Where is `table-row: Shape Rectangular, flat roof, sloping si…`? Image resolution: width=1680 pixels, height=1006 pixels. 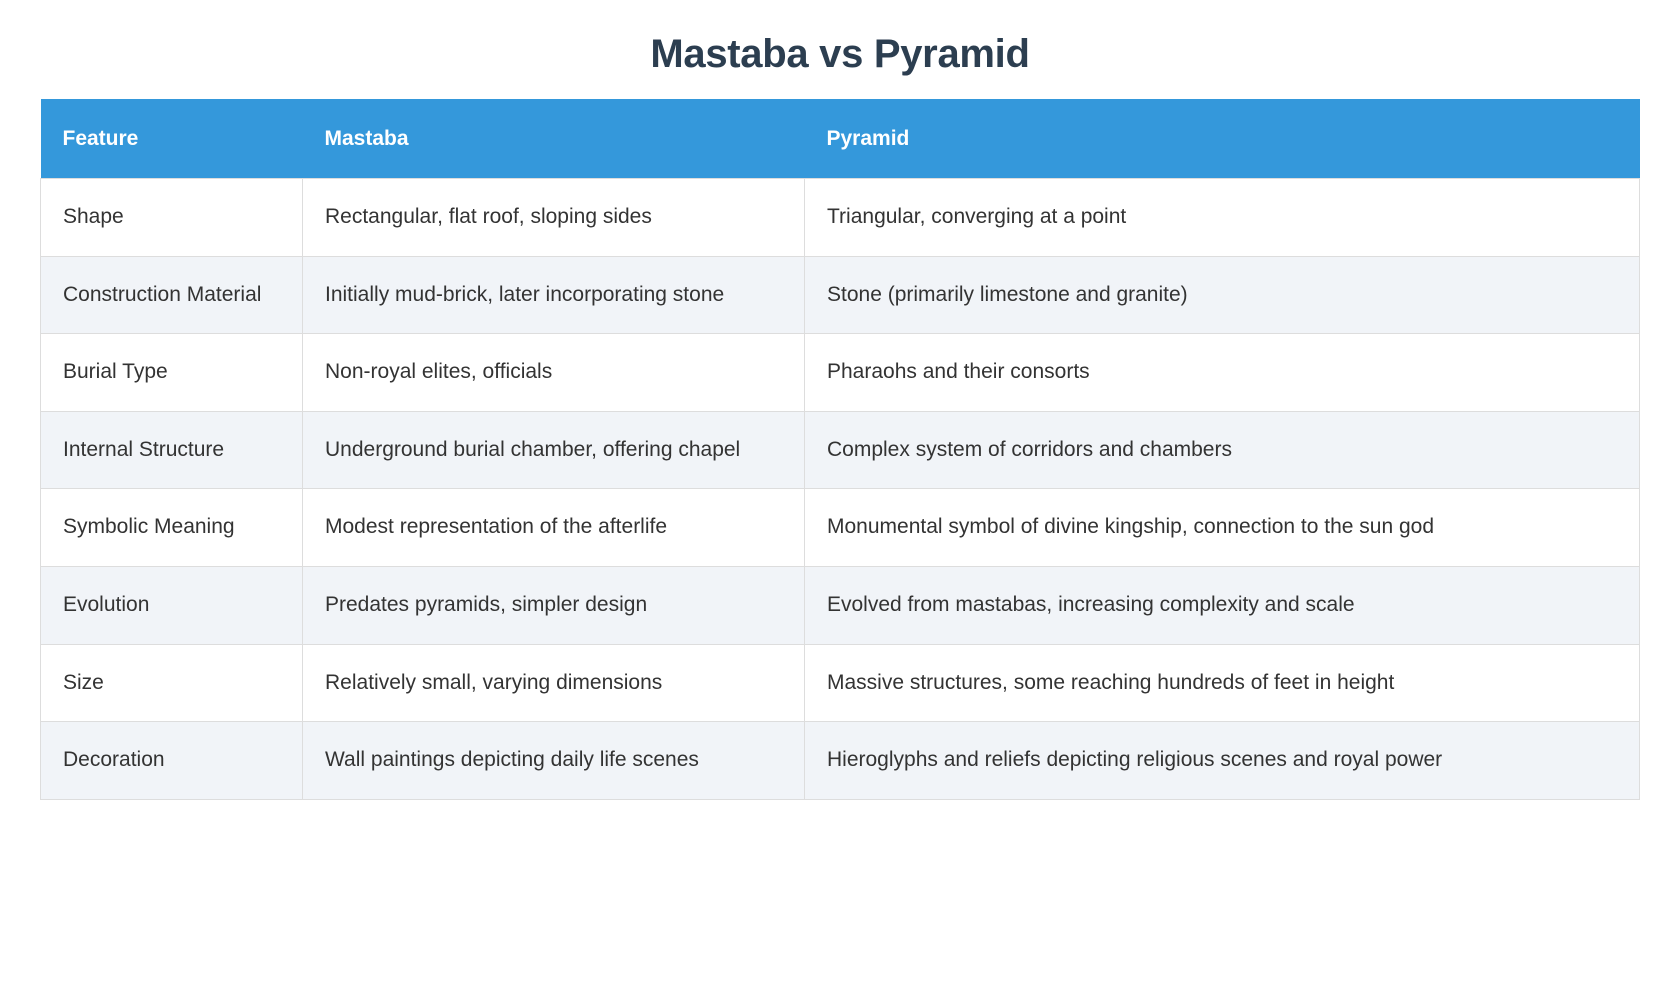
table-row: Shape Rectangular, flat roof, sloping si… is located at coordinates (840, 217).